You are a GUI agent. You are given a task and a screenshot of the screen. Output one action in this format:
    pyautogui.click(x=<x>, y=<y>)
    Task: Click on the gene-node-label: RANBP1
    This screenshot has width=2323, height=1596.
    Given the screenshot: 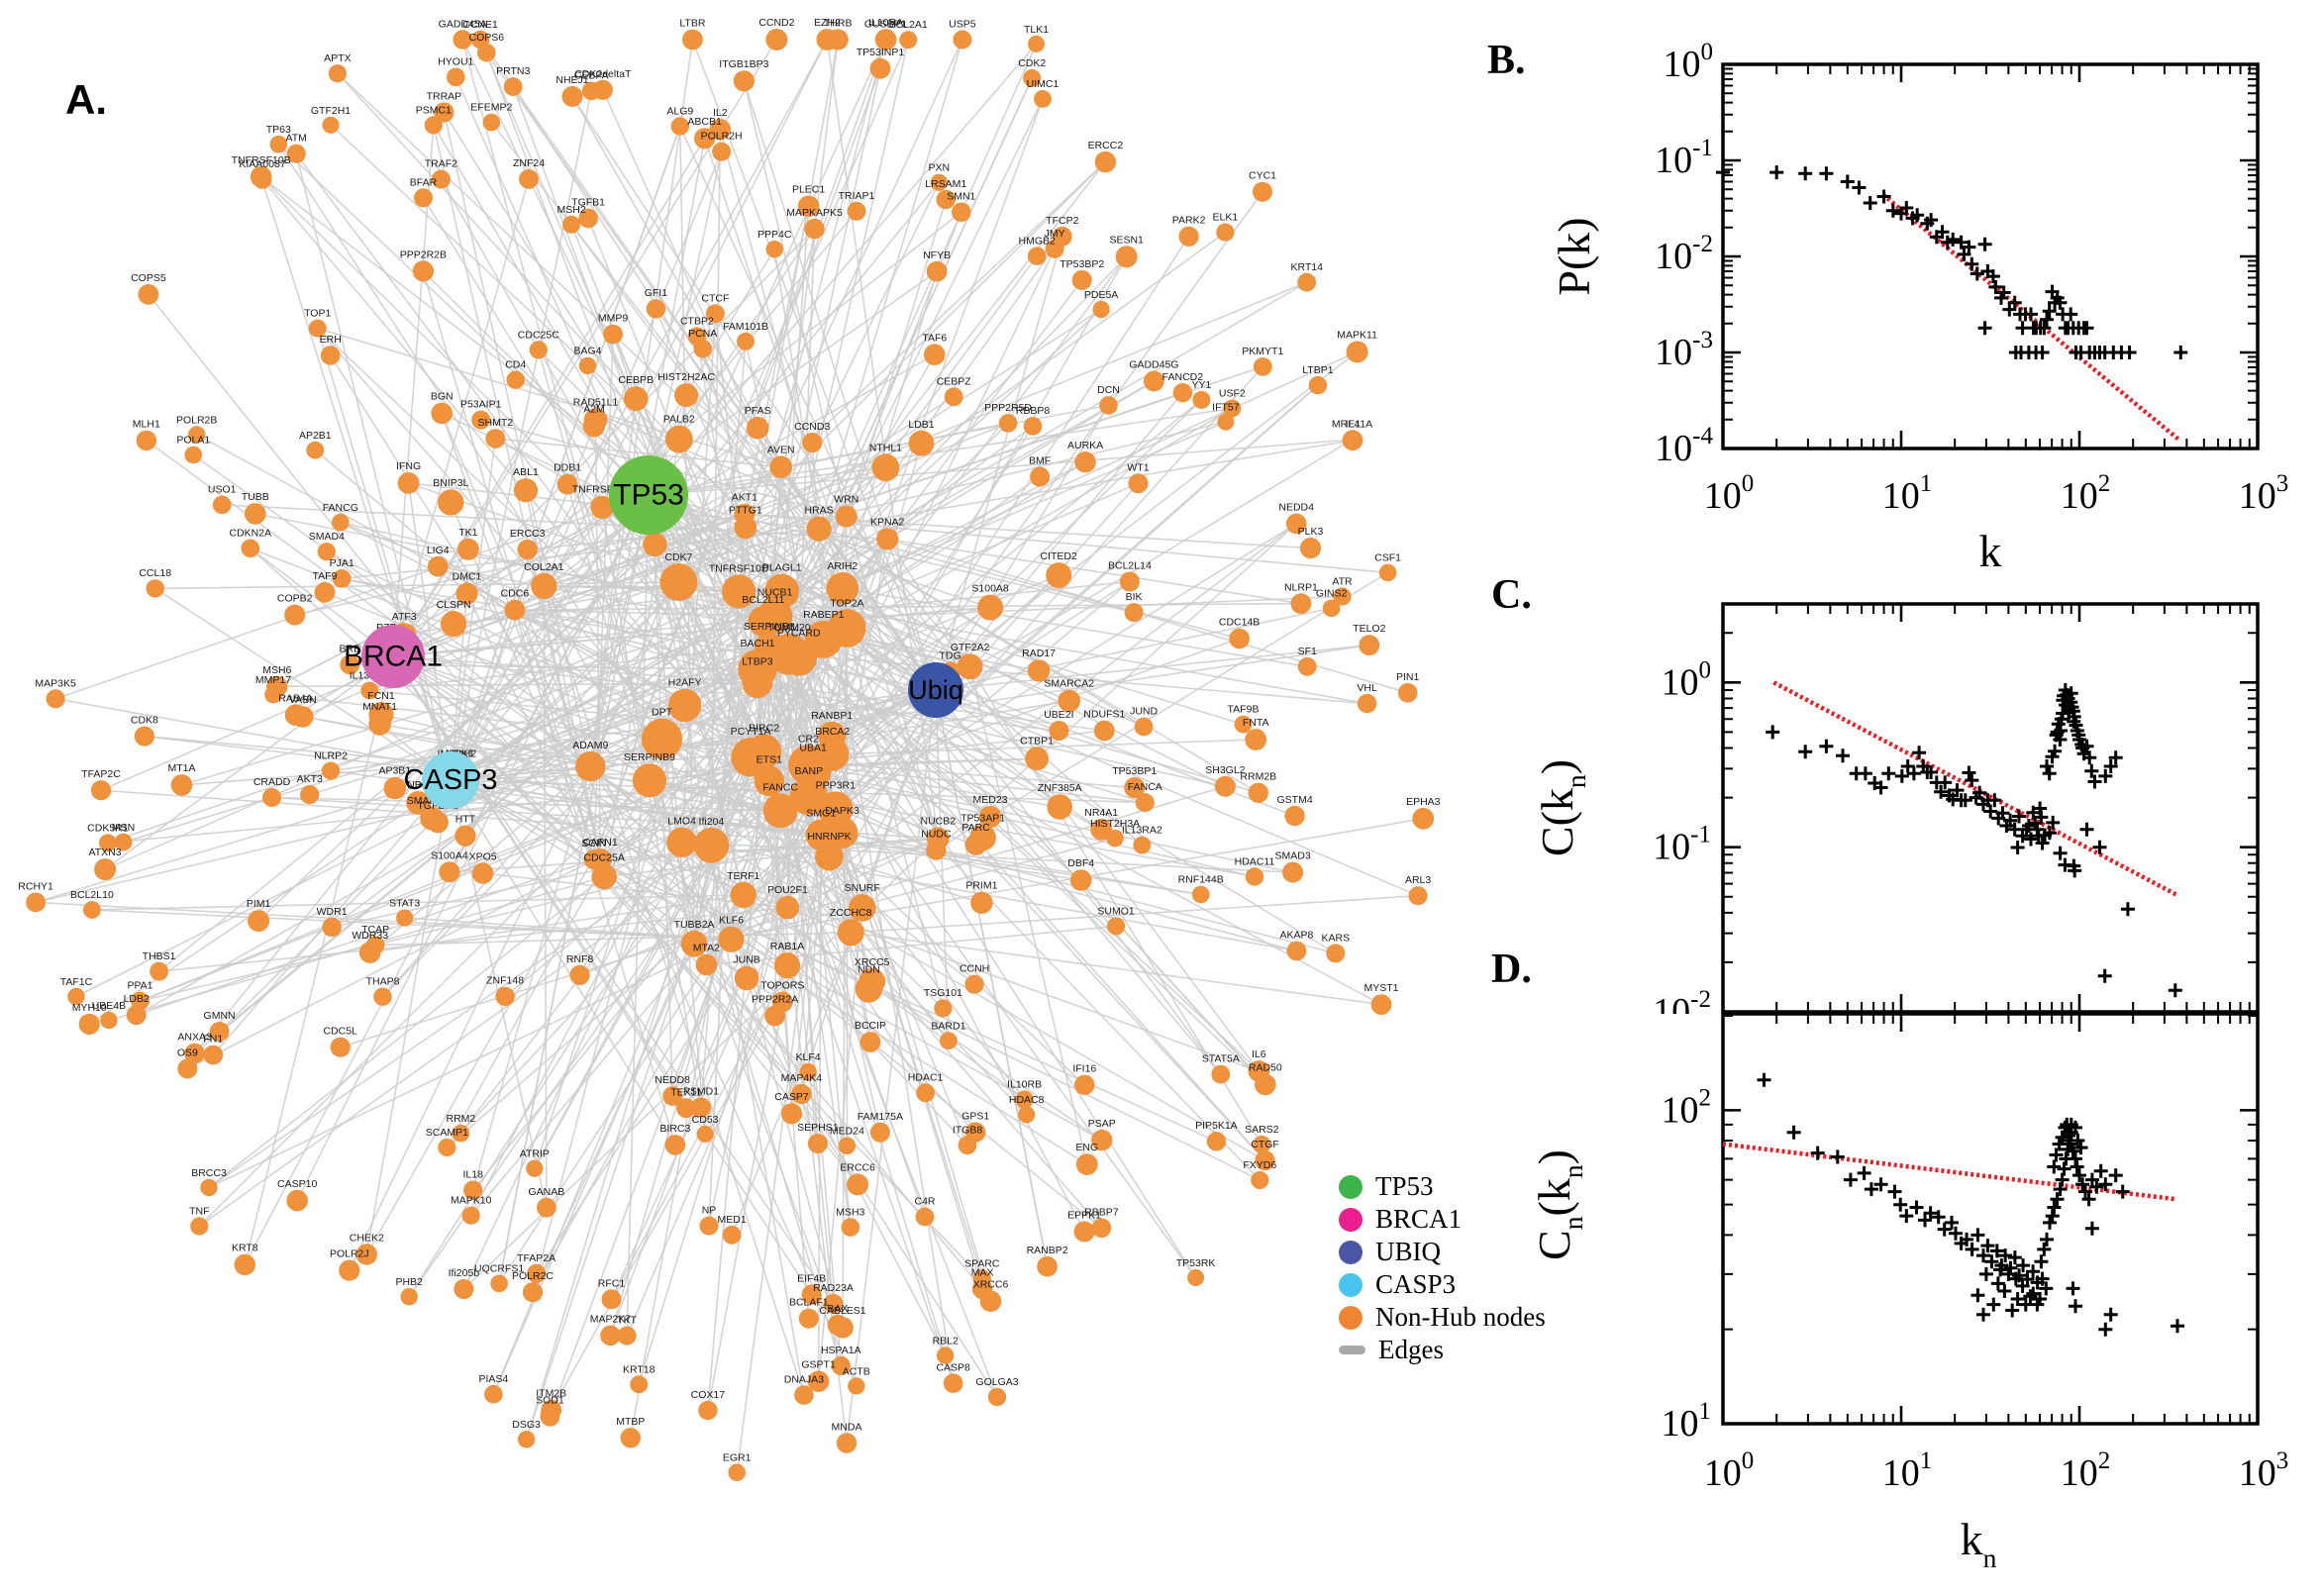 What is the action you would take?
    pyautogui.click(x=832, y=716)
    